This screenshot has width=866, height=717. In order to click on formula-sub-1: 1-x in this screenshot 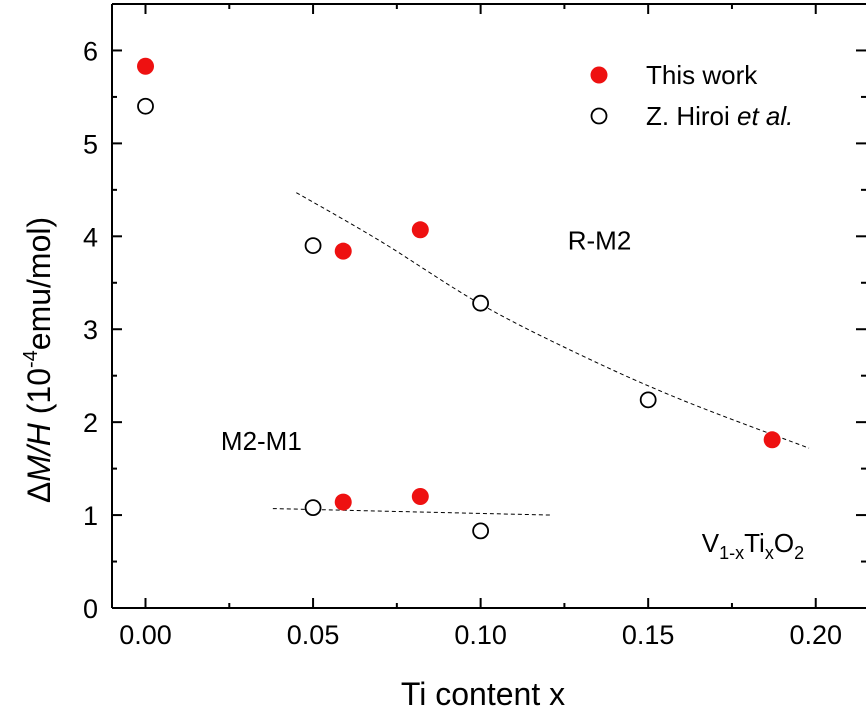, I will do `click(731, 553)`.